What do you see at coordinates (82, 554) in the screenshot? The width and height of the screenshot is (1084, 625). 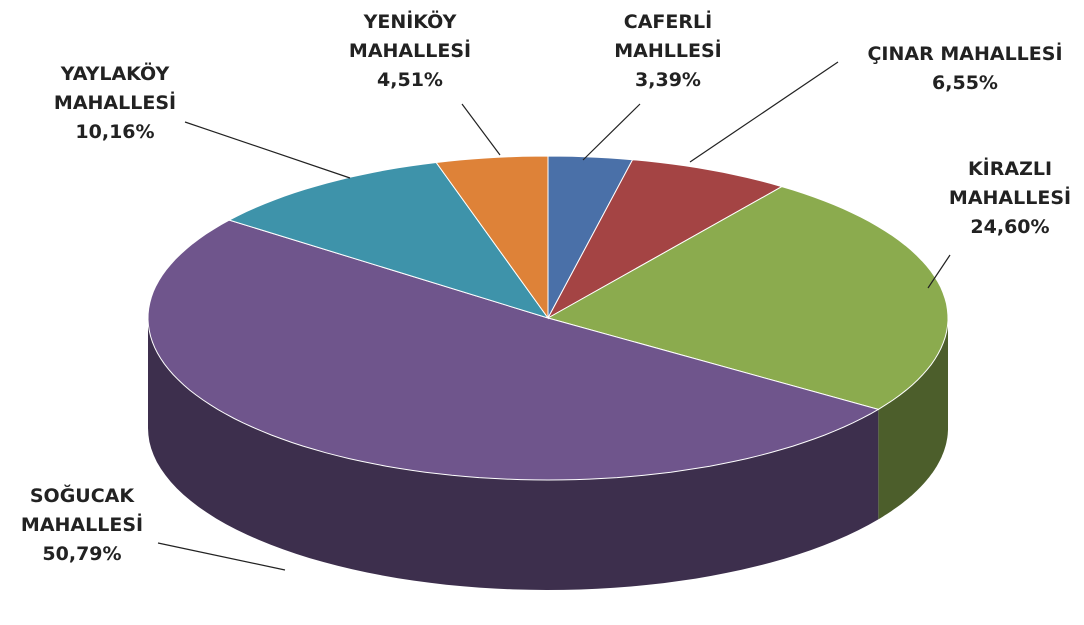 I see `value-label: 50,79%` at bounding box center [82, 554].